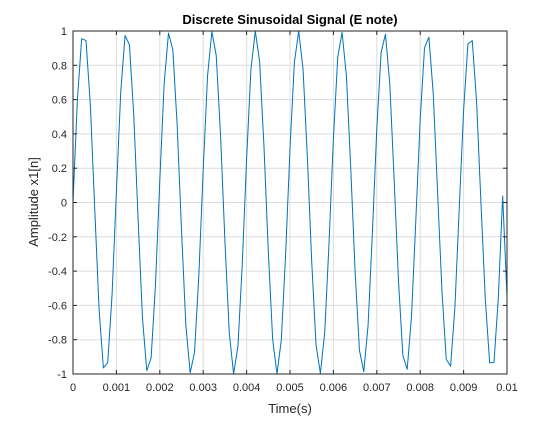  Describe the element at coordinates (59, 66) in the screenshot. I see `y-tick-label: 0.8` at that location.